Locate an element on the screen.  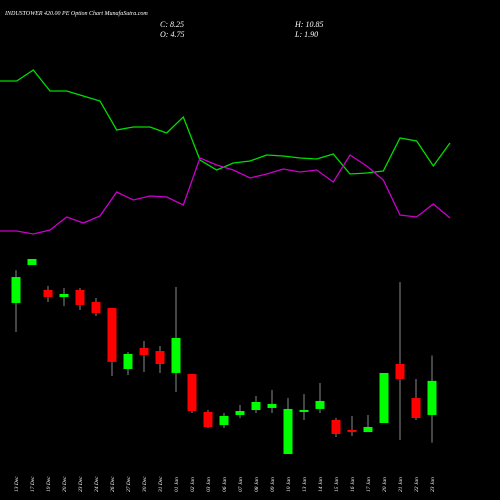
x-tick-label: 14 Jan is located at coordinates (320, 484).